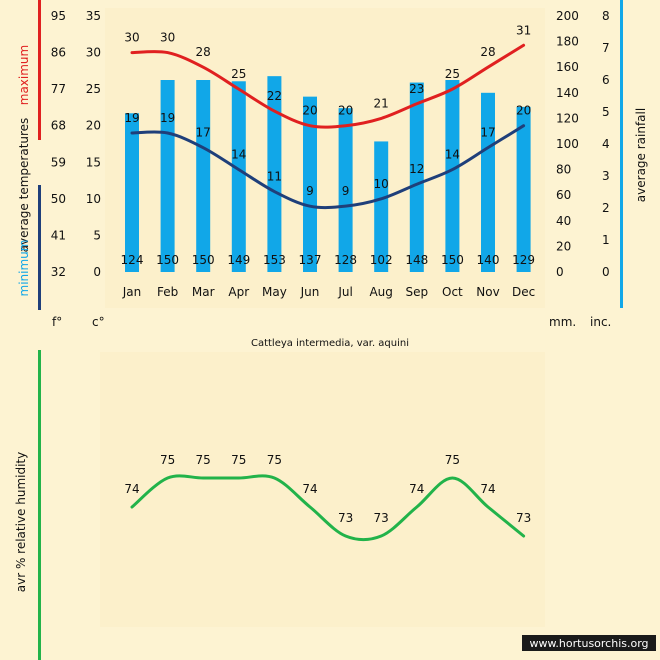 The width and height of the screenshot is (660, 660). Describe the element at coordinates (328, 167) in the screenshot. I see `minimum-temperature-line` at that location.